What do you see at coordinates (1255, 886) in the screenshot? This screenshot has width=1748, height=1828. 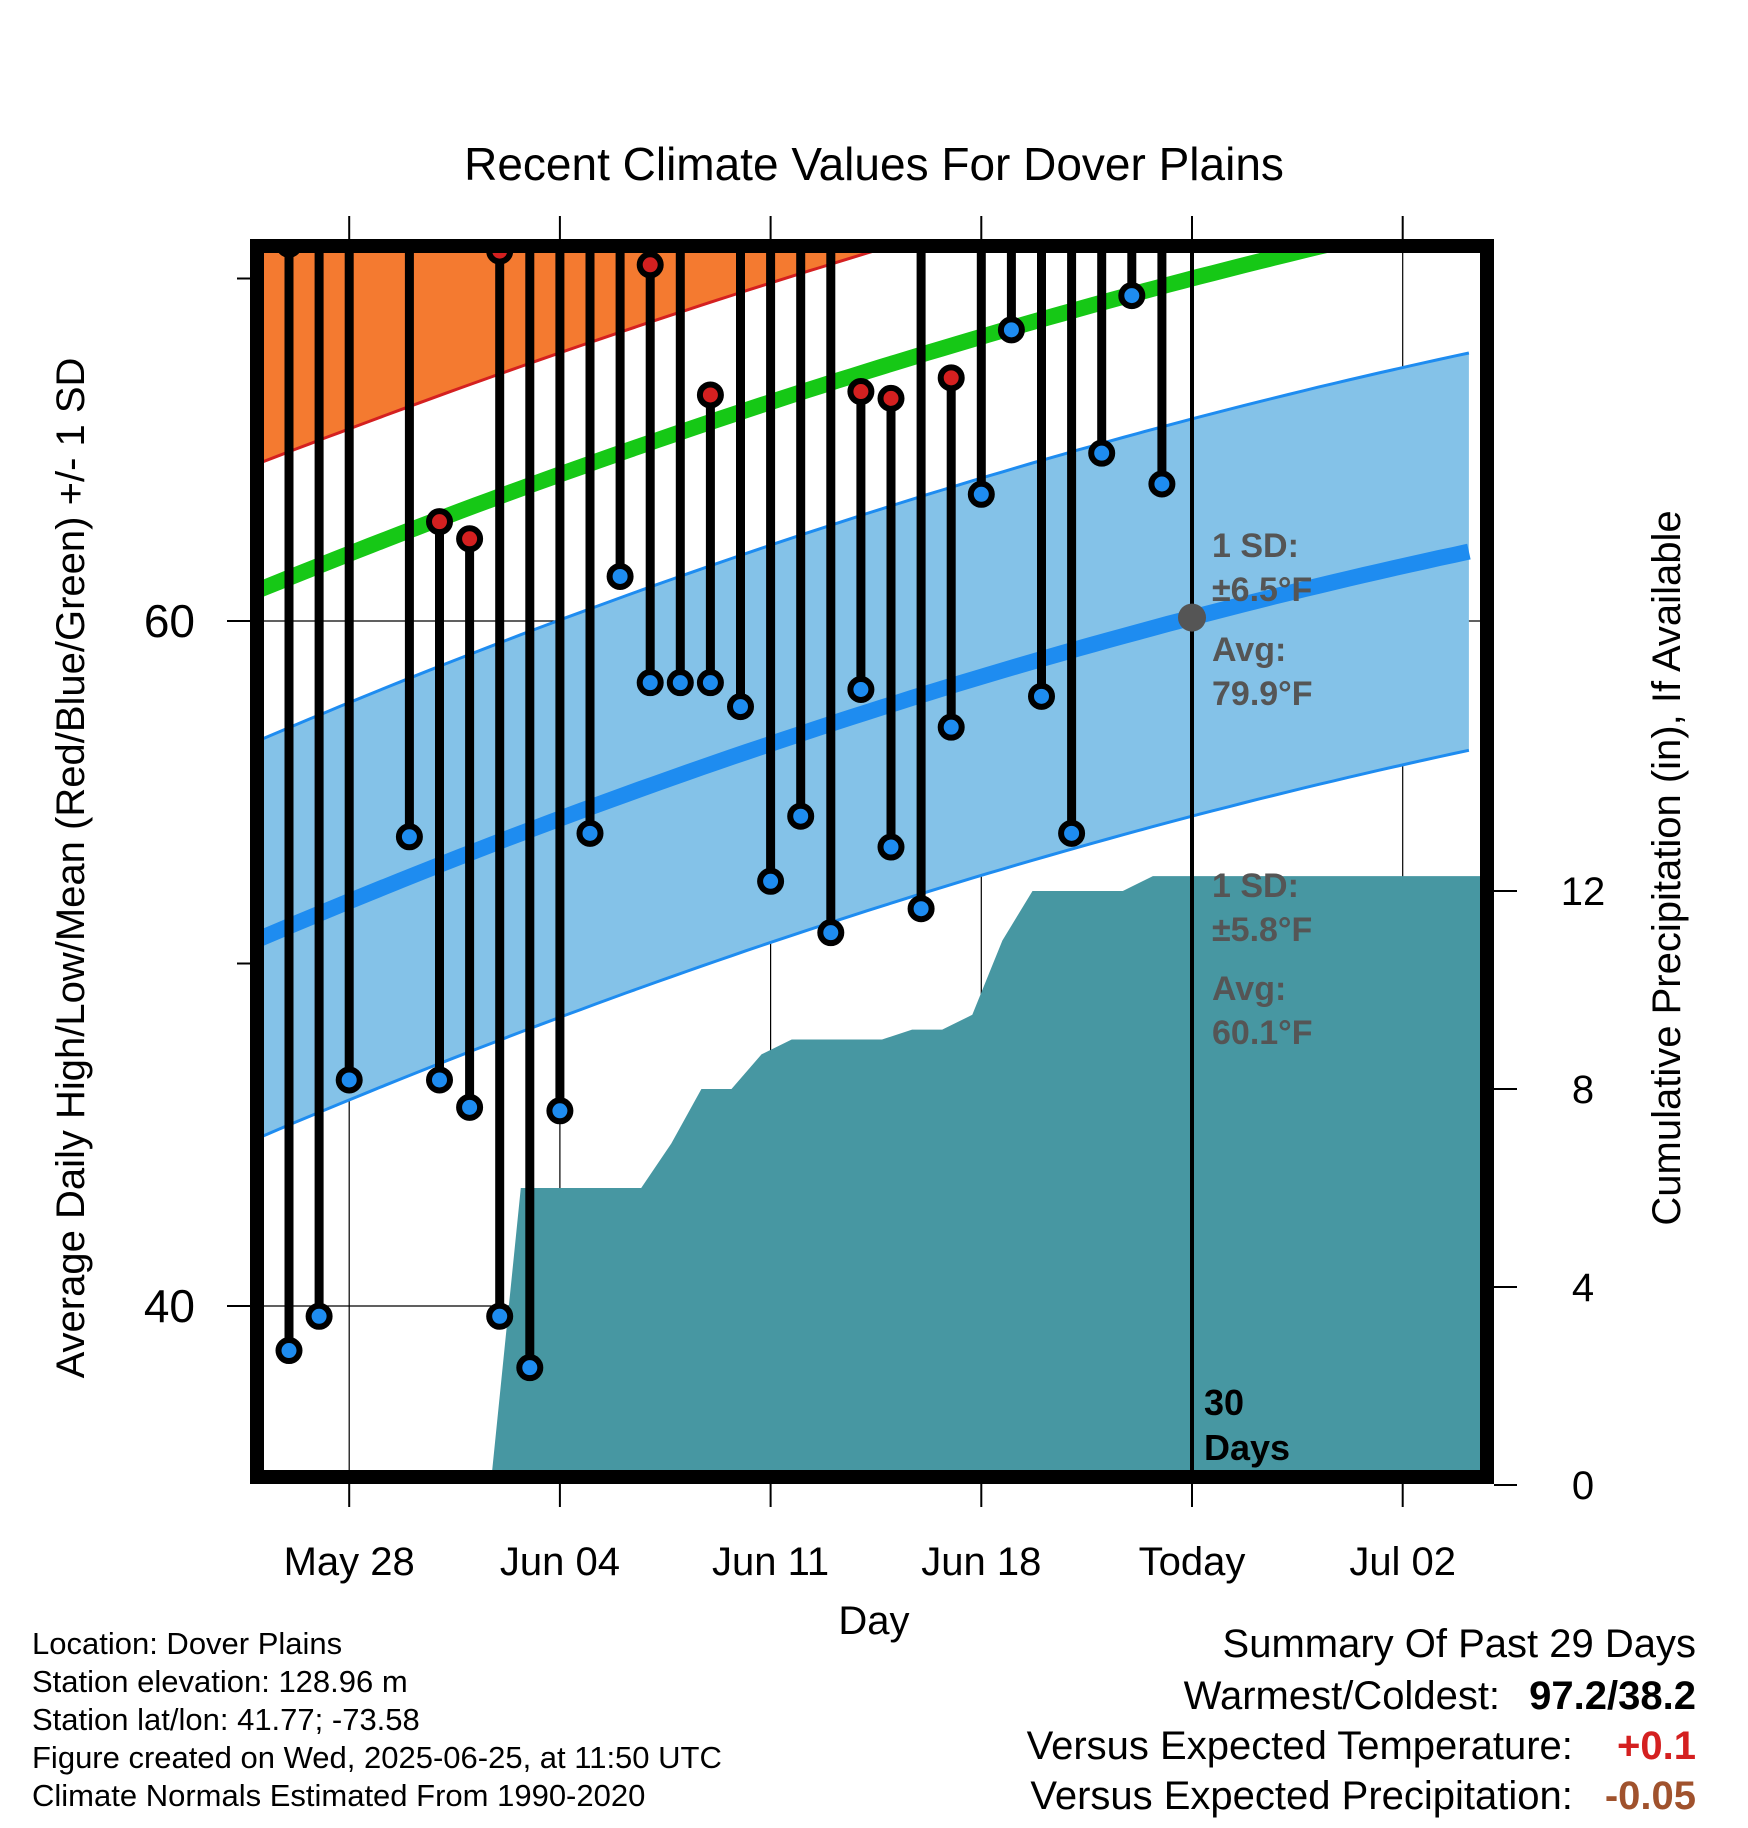 I see `low-sd-label: 1 SD:` at bounding box center [1255, 886].